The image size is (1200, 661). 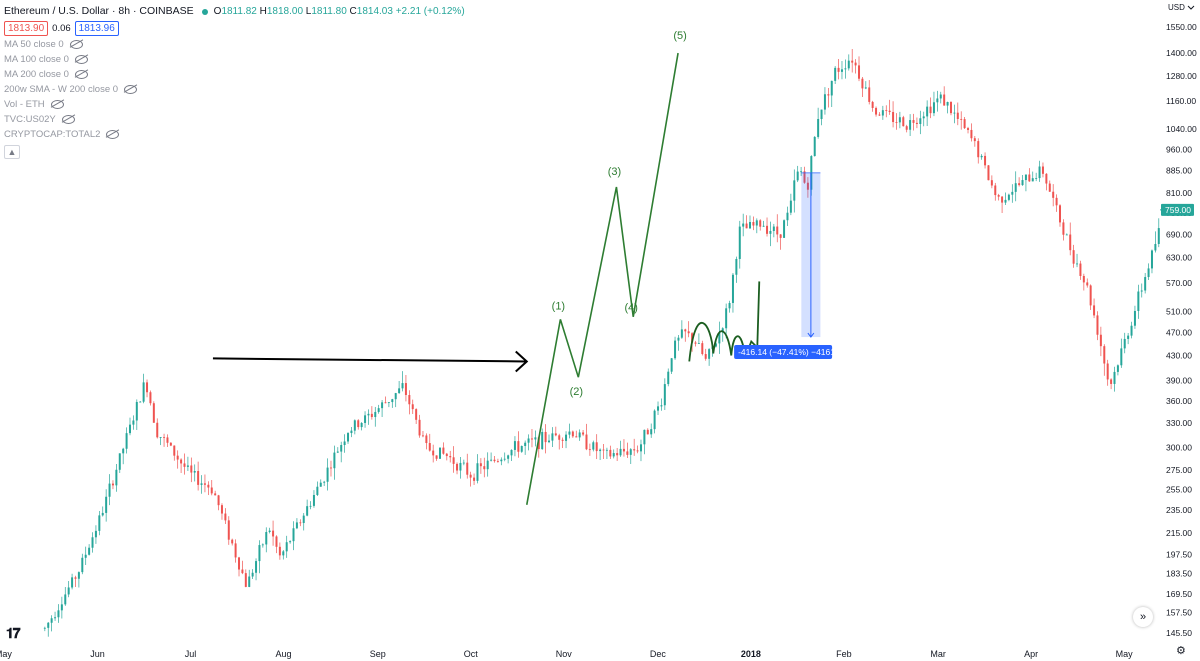 I want to click on double-chevron-right-icon: », so click(x=1143, y=617).